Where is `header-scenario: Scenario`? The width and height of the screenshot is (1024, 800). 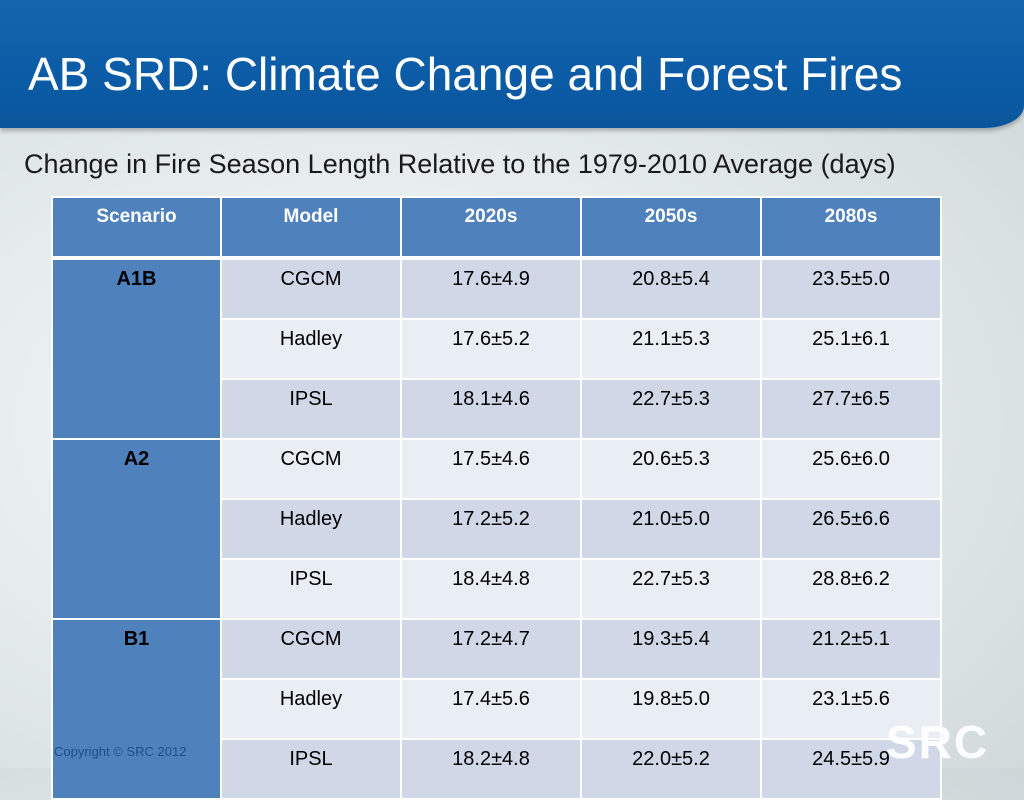 header-scenario: Scenario is located at coordinates (136, 228).